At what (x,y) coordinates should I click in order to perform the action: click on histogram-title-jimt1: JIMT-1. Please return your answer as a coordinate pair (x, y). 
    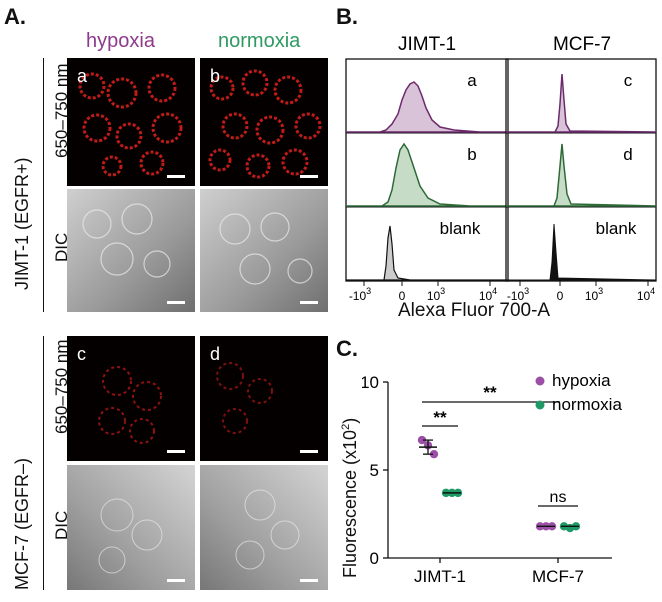
    Looking at the image, I should click on (427, 44).